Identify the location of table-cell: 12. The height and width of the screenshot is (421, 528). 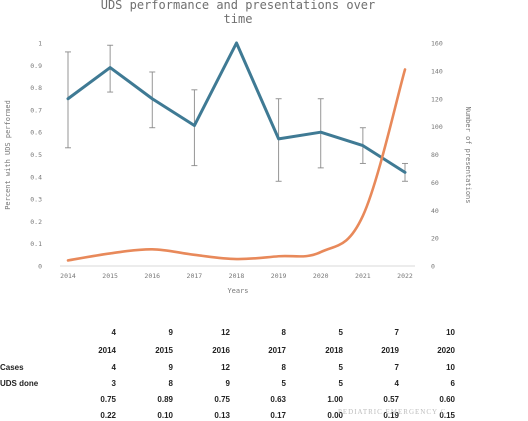
(225, 367).